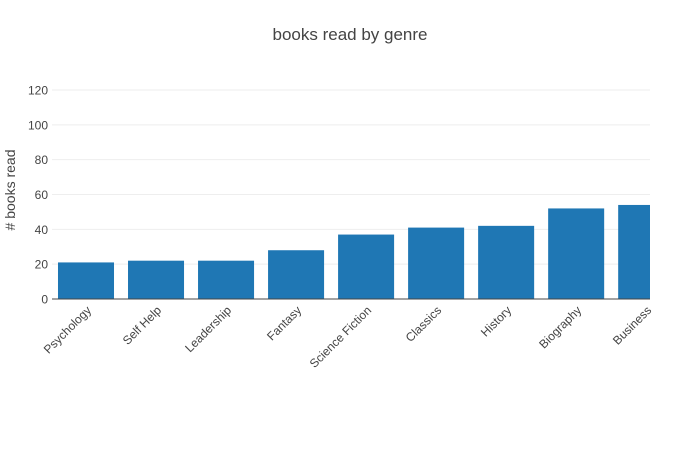  What do you see at coordinates (67, 329) in the screenshot?
I see `x-tick-label: Psychology` at bounding box center [67, 329].